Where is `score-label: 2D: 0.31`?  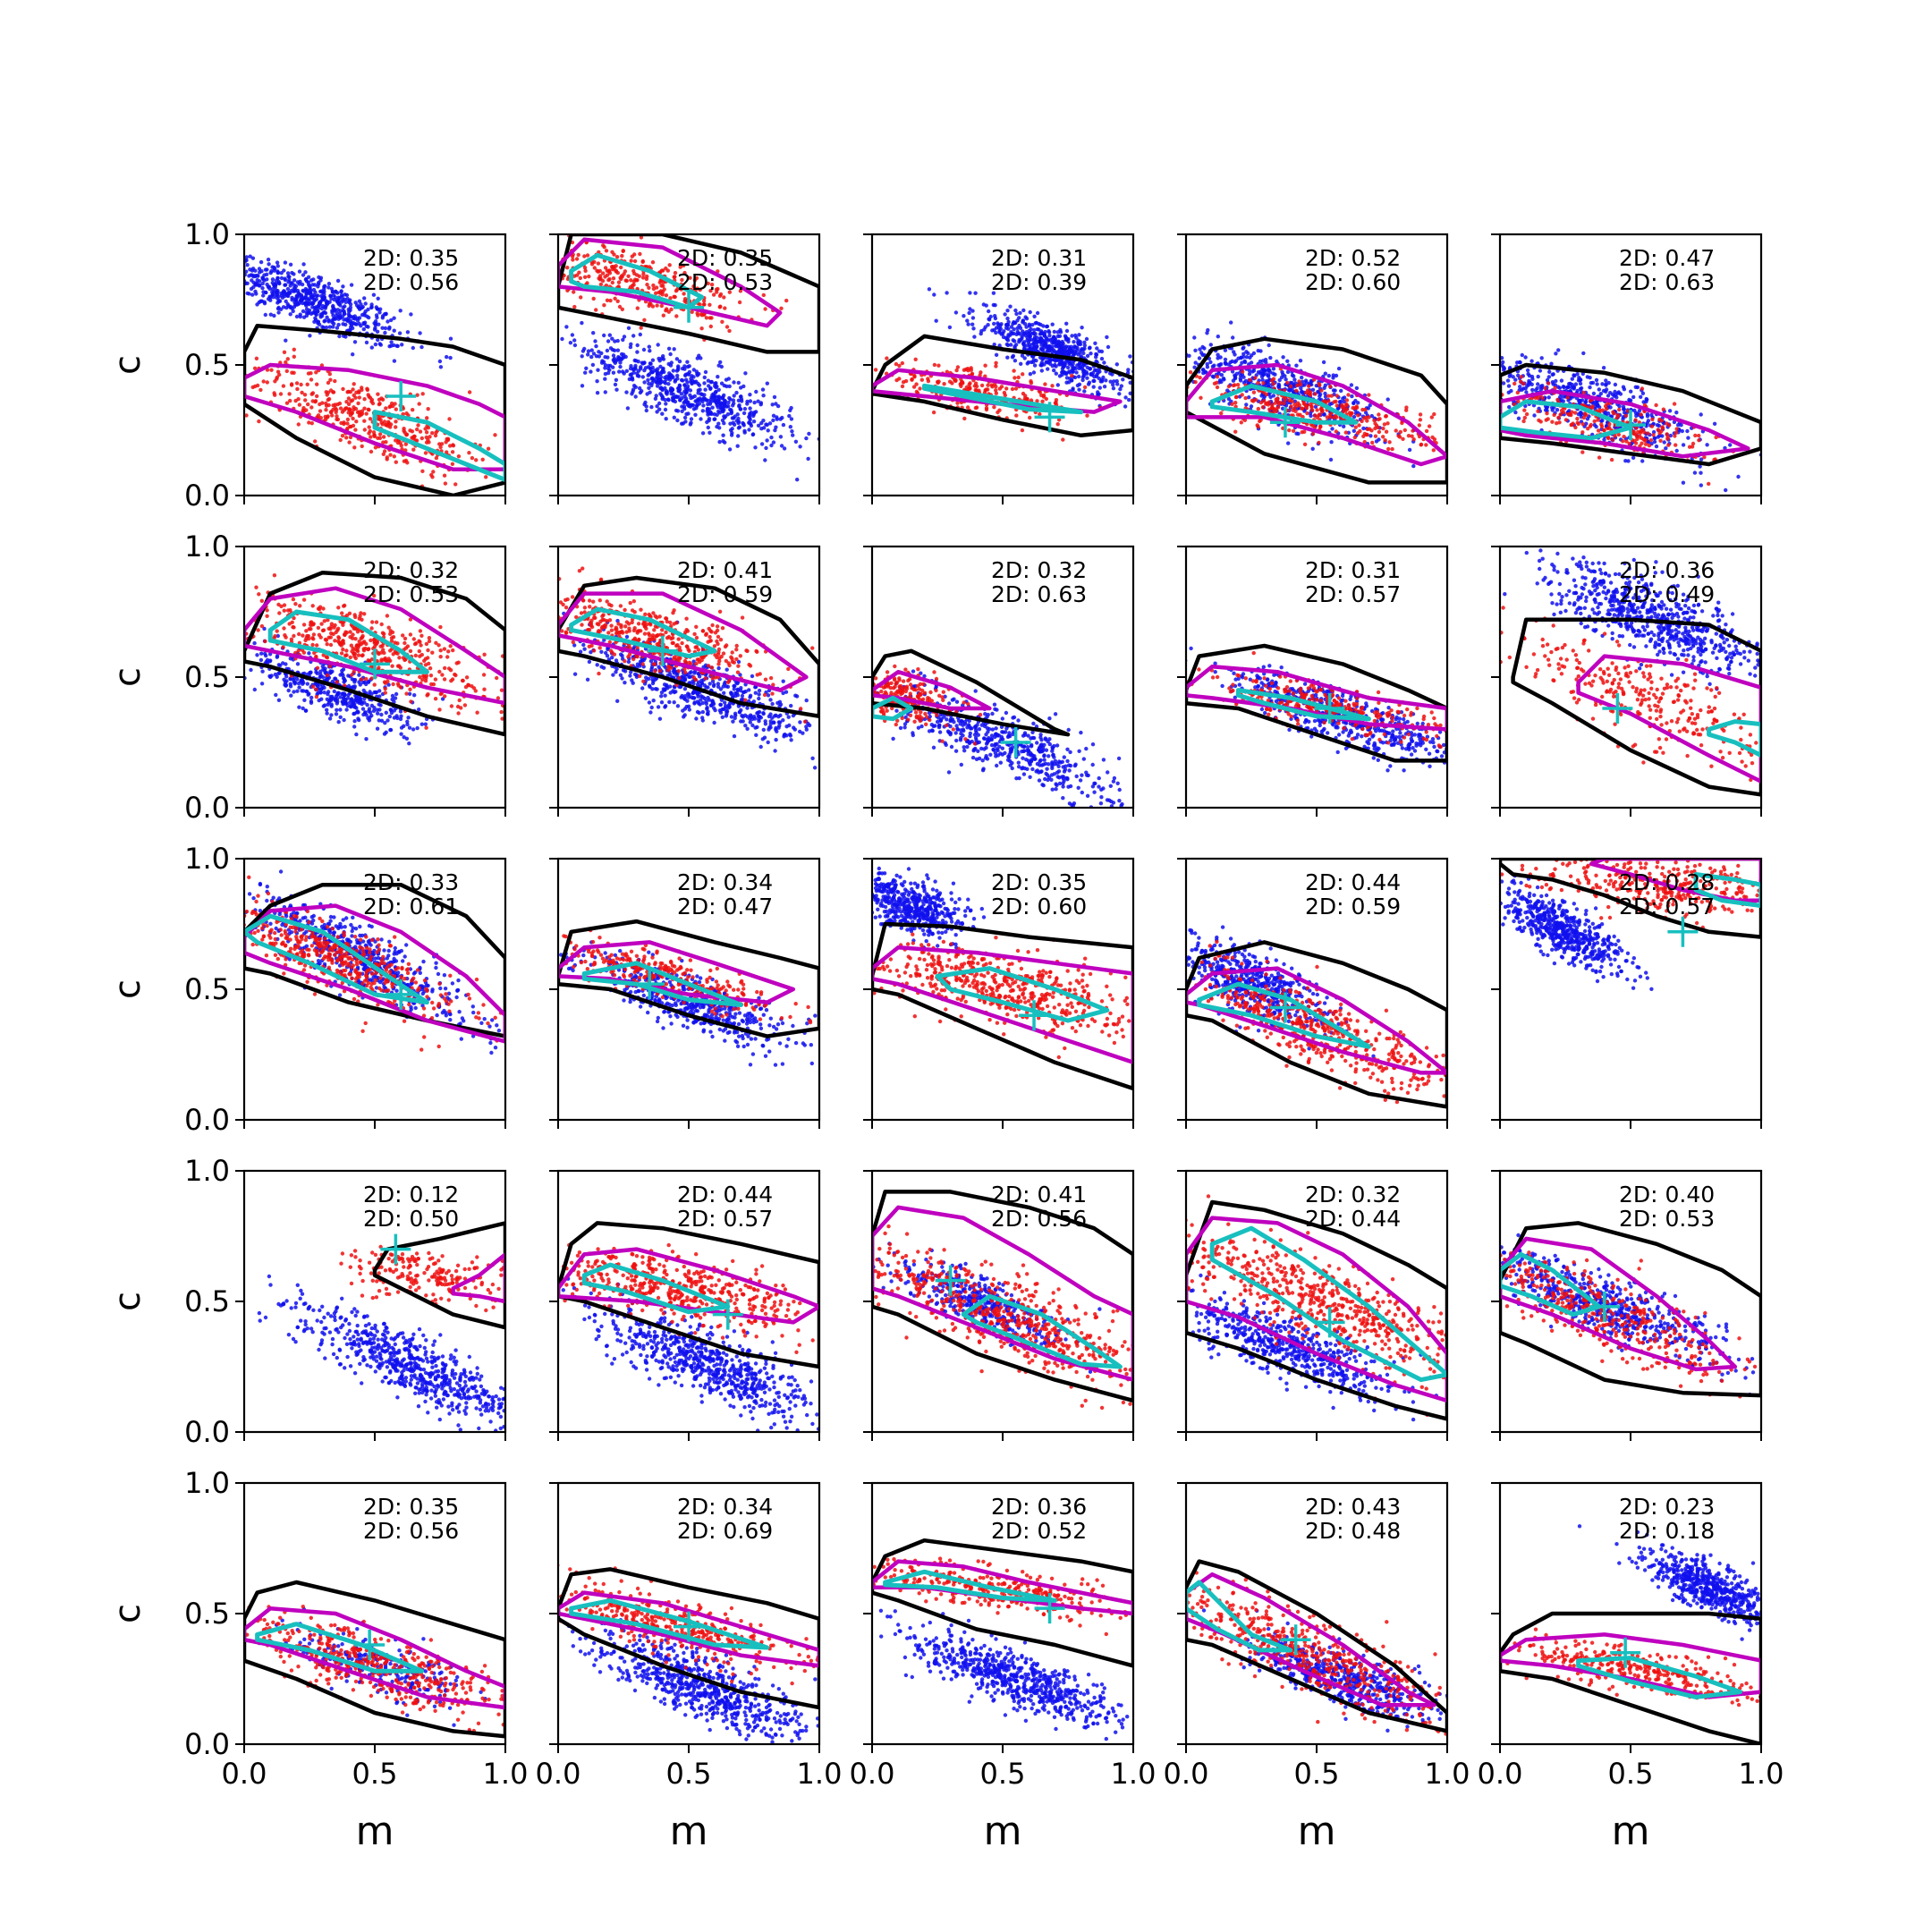 score-label: 2D: 0.31 is located at coordinates (1039, 258).